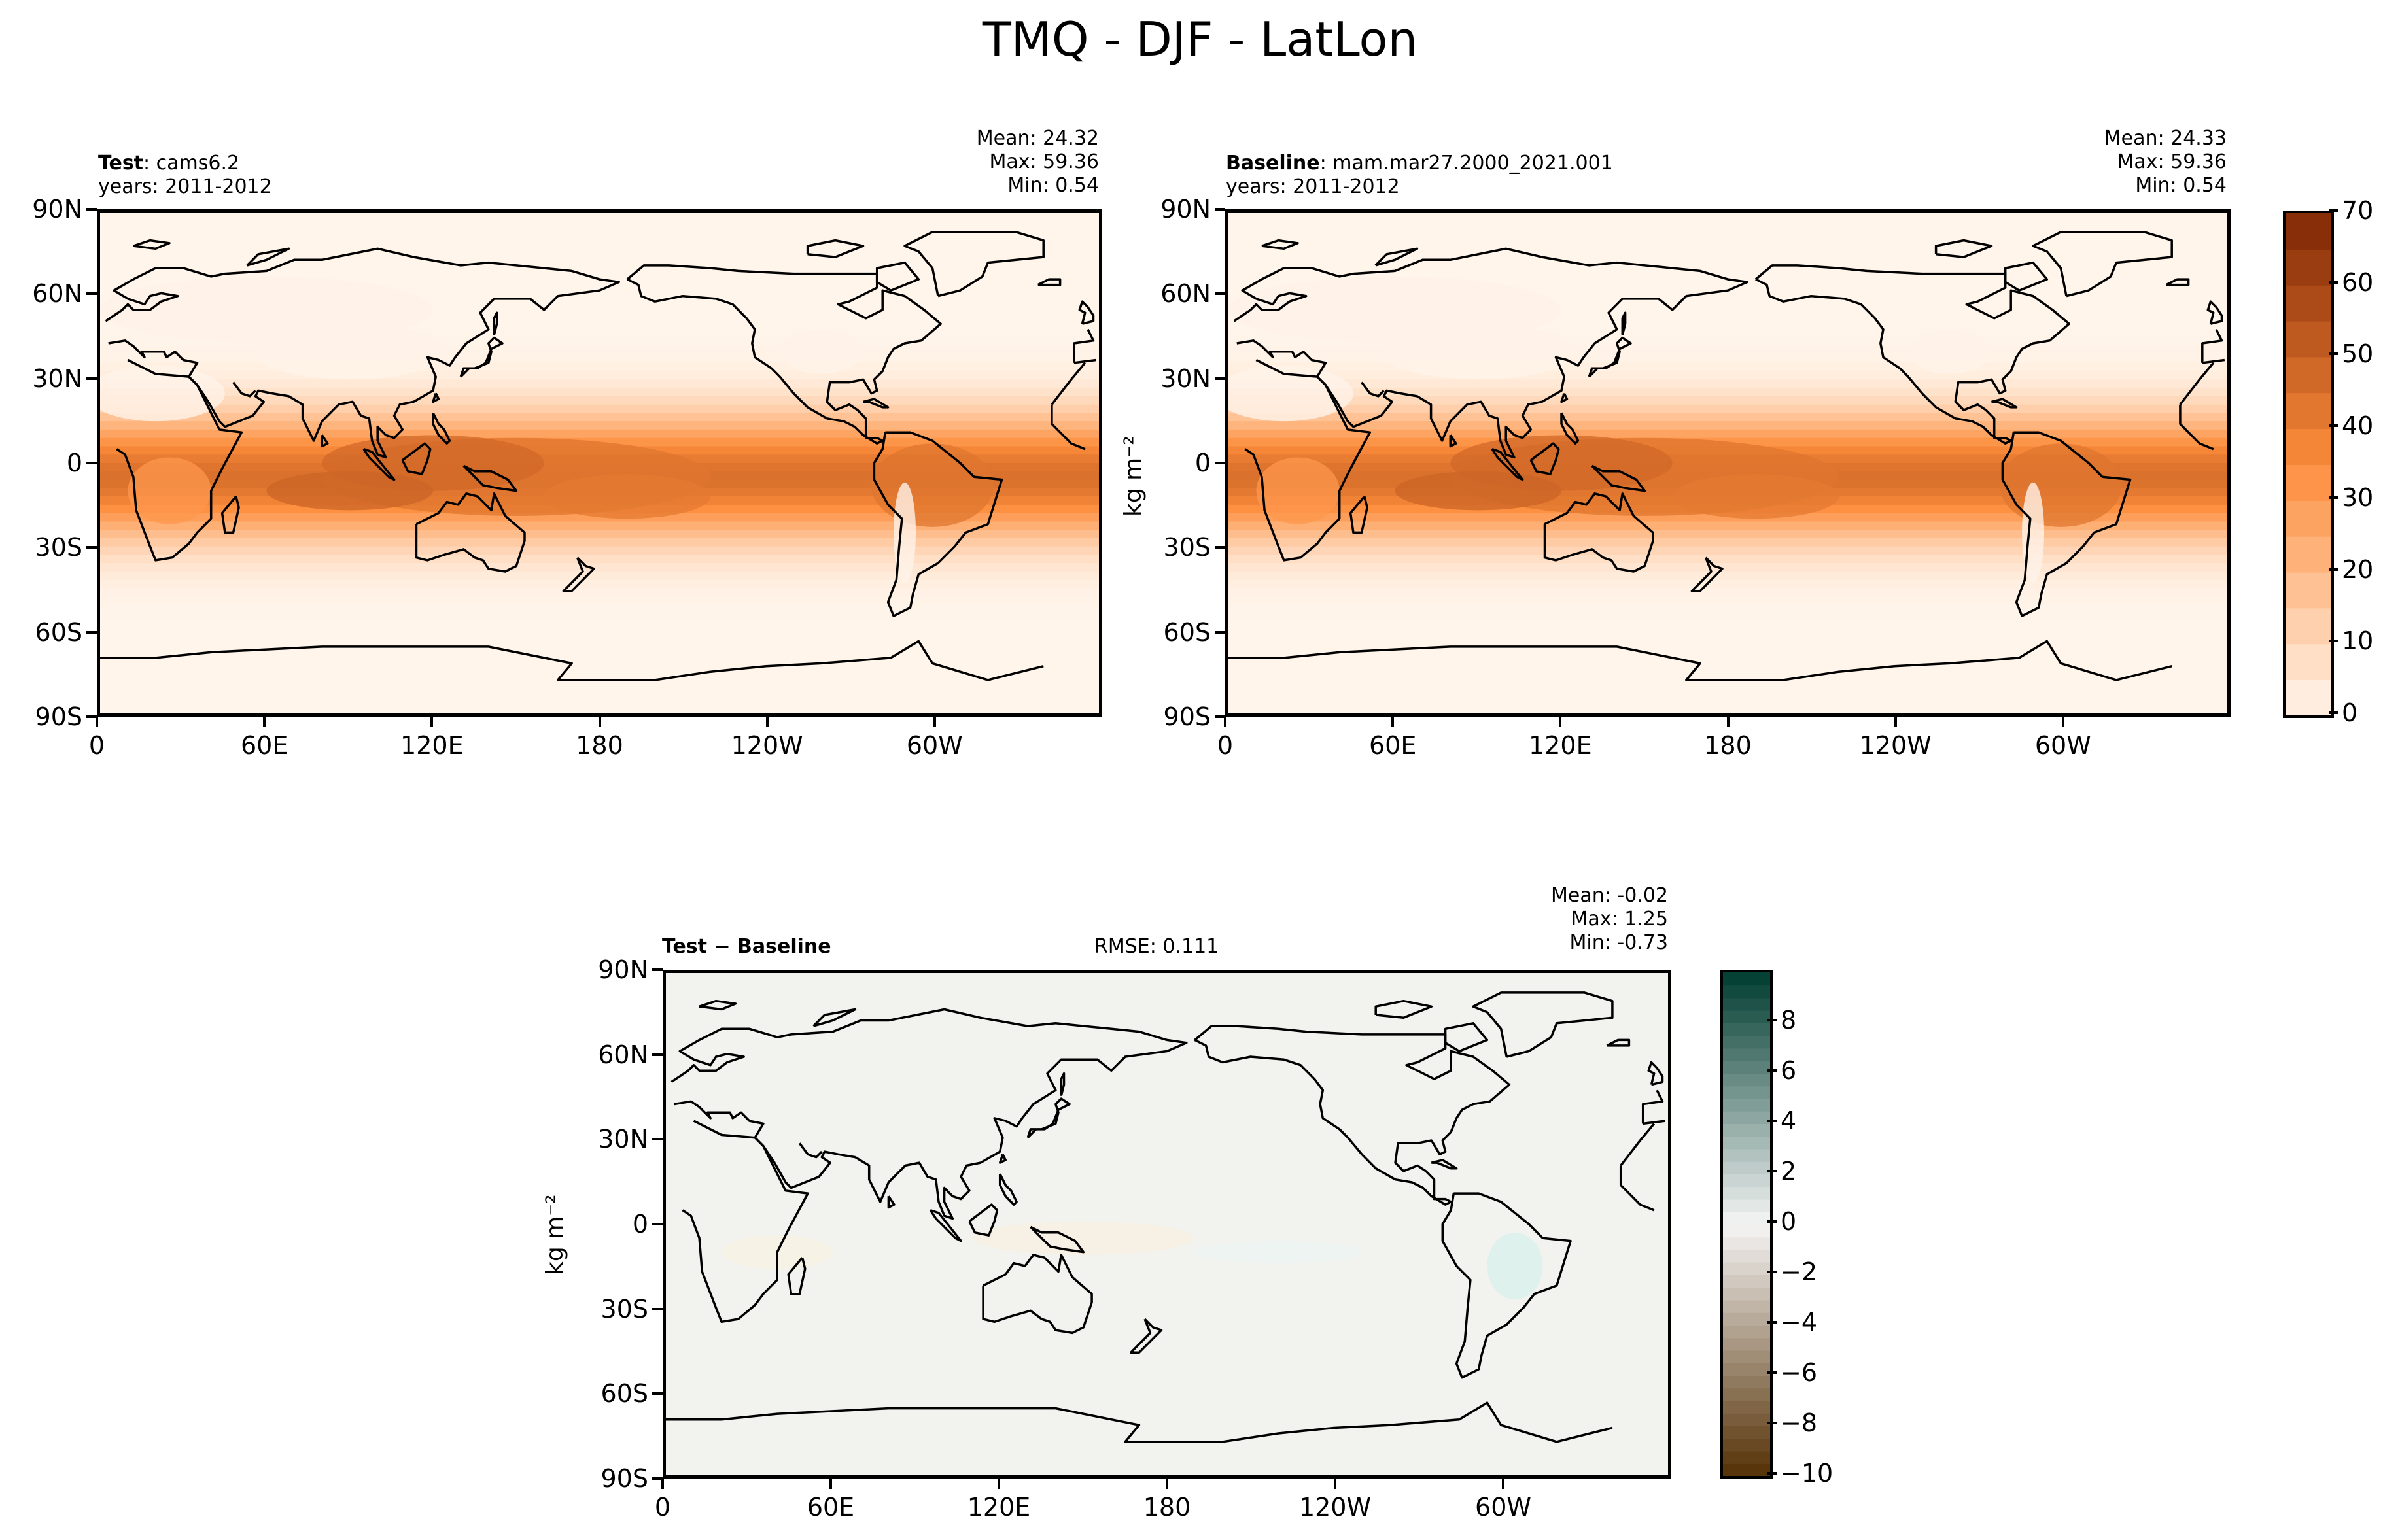  What do you see at coordinates (1789, 1020) in the screenshot?
I see `colorbar-tick-label: 8` at bounding box center [1789, 1020].